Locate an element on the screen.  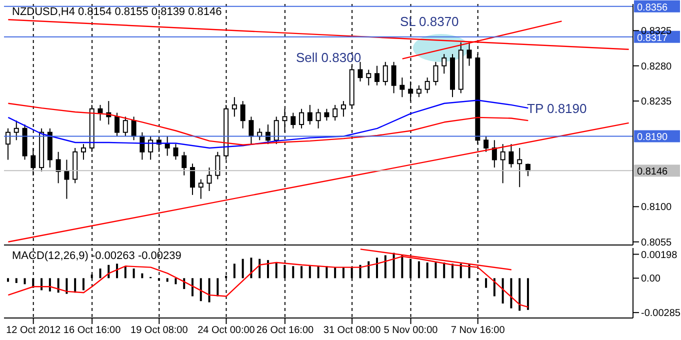
chart-title: MACD(12,26,9) -0.00263 -0.00239 is located at coordinates (97, 256).